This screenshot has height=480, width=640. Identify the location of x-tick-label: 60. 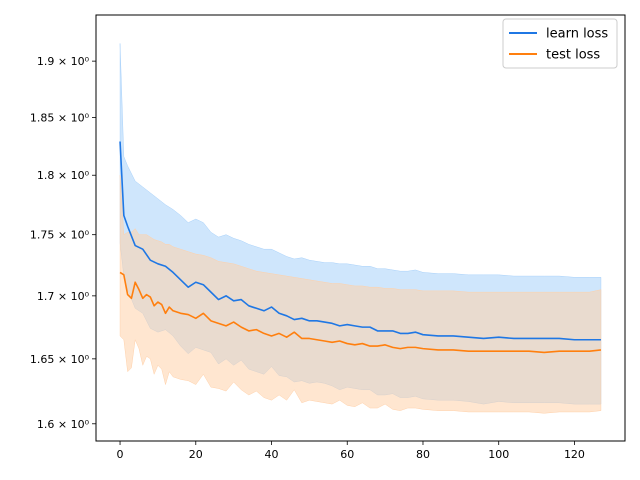
(347, 454).